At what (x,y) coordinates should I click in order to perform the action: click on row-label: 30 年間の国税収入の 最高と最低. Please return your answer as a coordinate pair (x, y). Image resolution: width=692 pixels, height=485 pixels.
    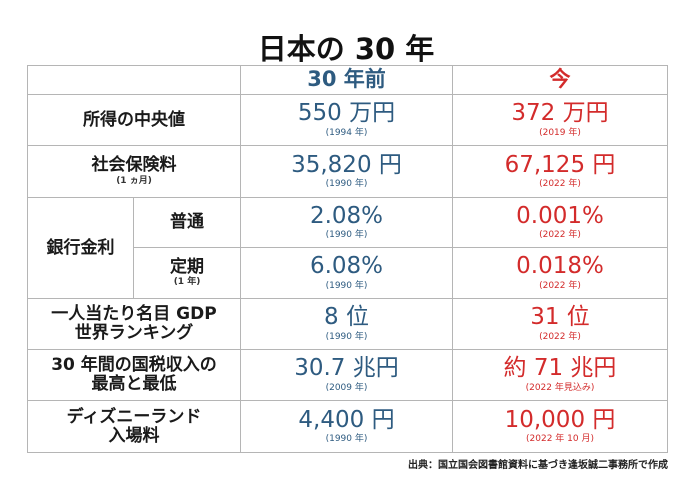
    Looking at the image, I should click on (134, 375).